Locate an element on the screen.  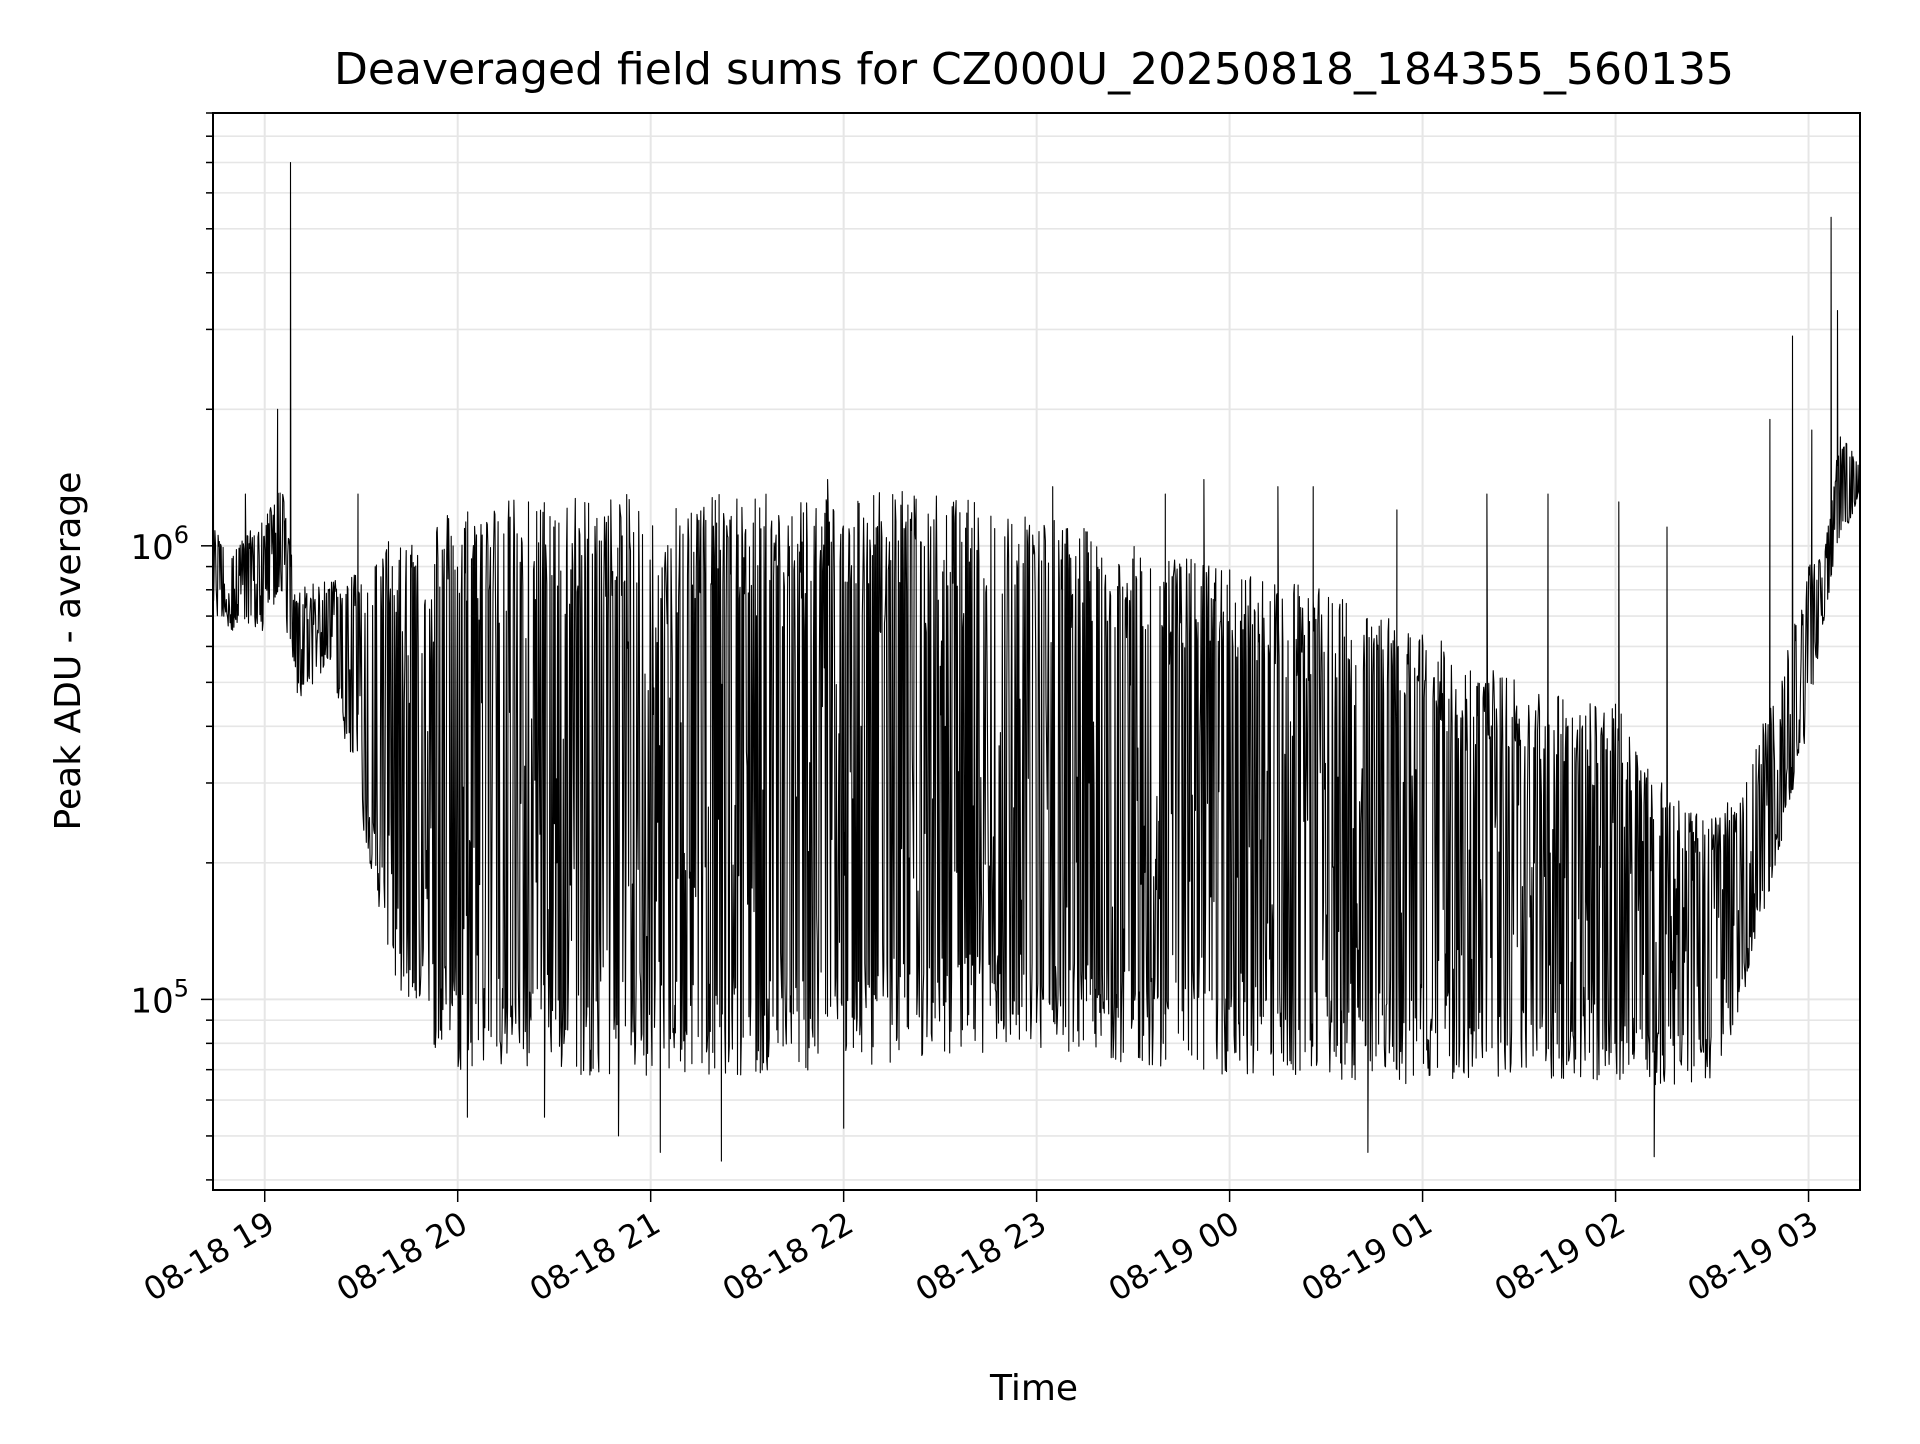
x-axis-label: Time is located at coordinates (1033, 1388).